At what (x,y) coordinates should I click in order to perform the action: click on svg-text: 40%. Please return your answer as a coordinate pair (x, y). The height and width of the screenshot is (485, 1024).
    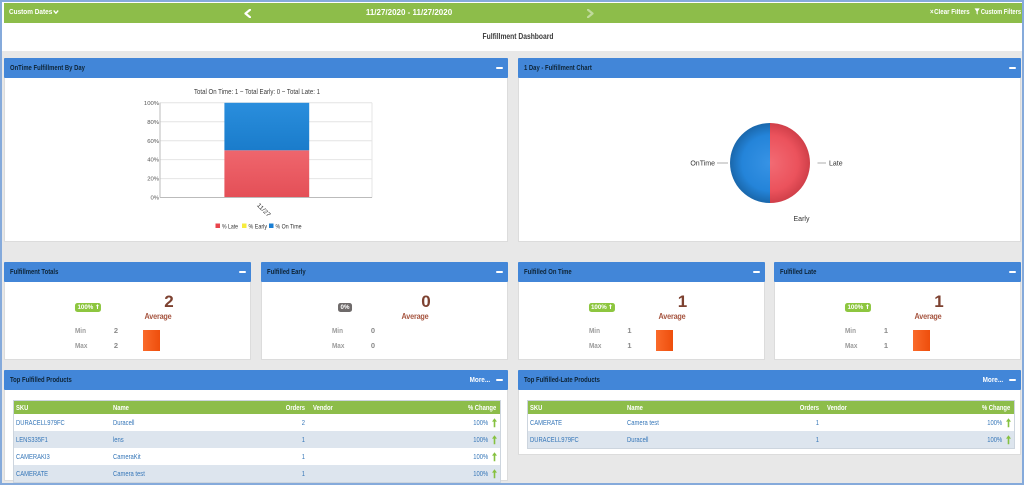
    Looking at the image, I should click on (153, 161).